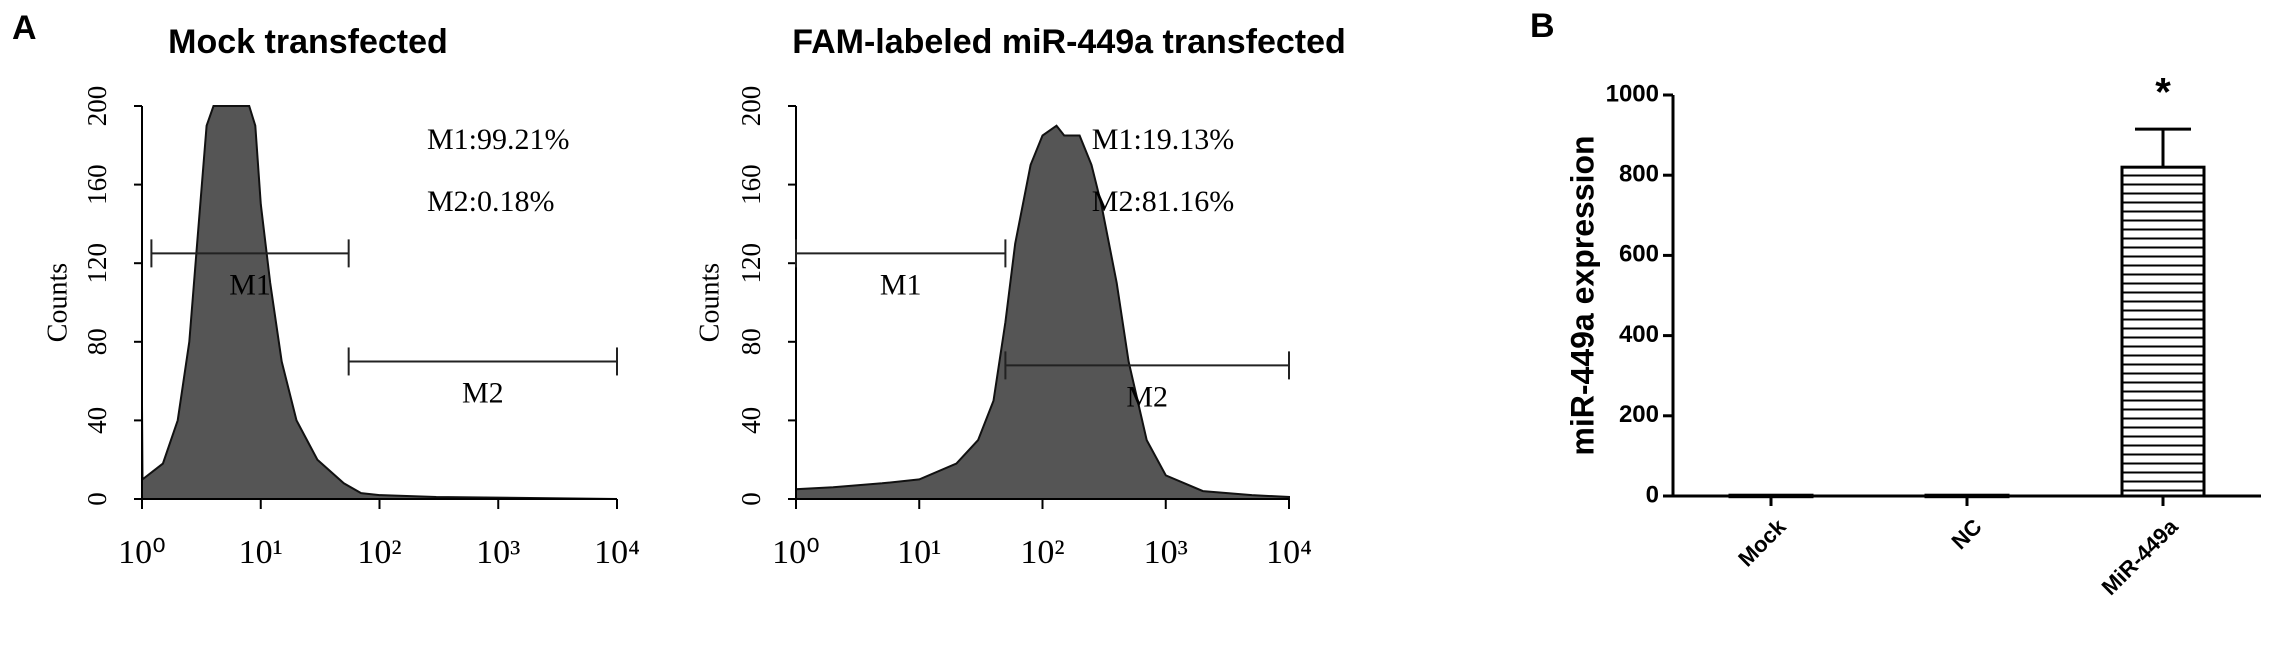 Image resolution: width=2292 pixels, height=654 pixels. Describe the element at coordinates (1639, 174) in the screenshot. I see `y-tick-label: 800` at that location.